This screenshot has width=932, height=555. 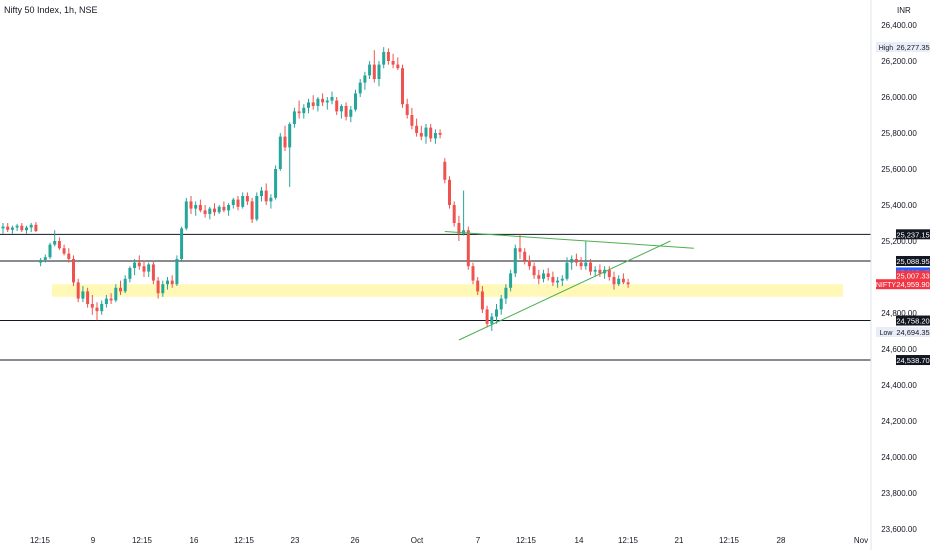 I want to click on y-tick-label: 26,000.00, so click(x=899, y=97).